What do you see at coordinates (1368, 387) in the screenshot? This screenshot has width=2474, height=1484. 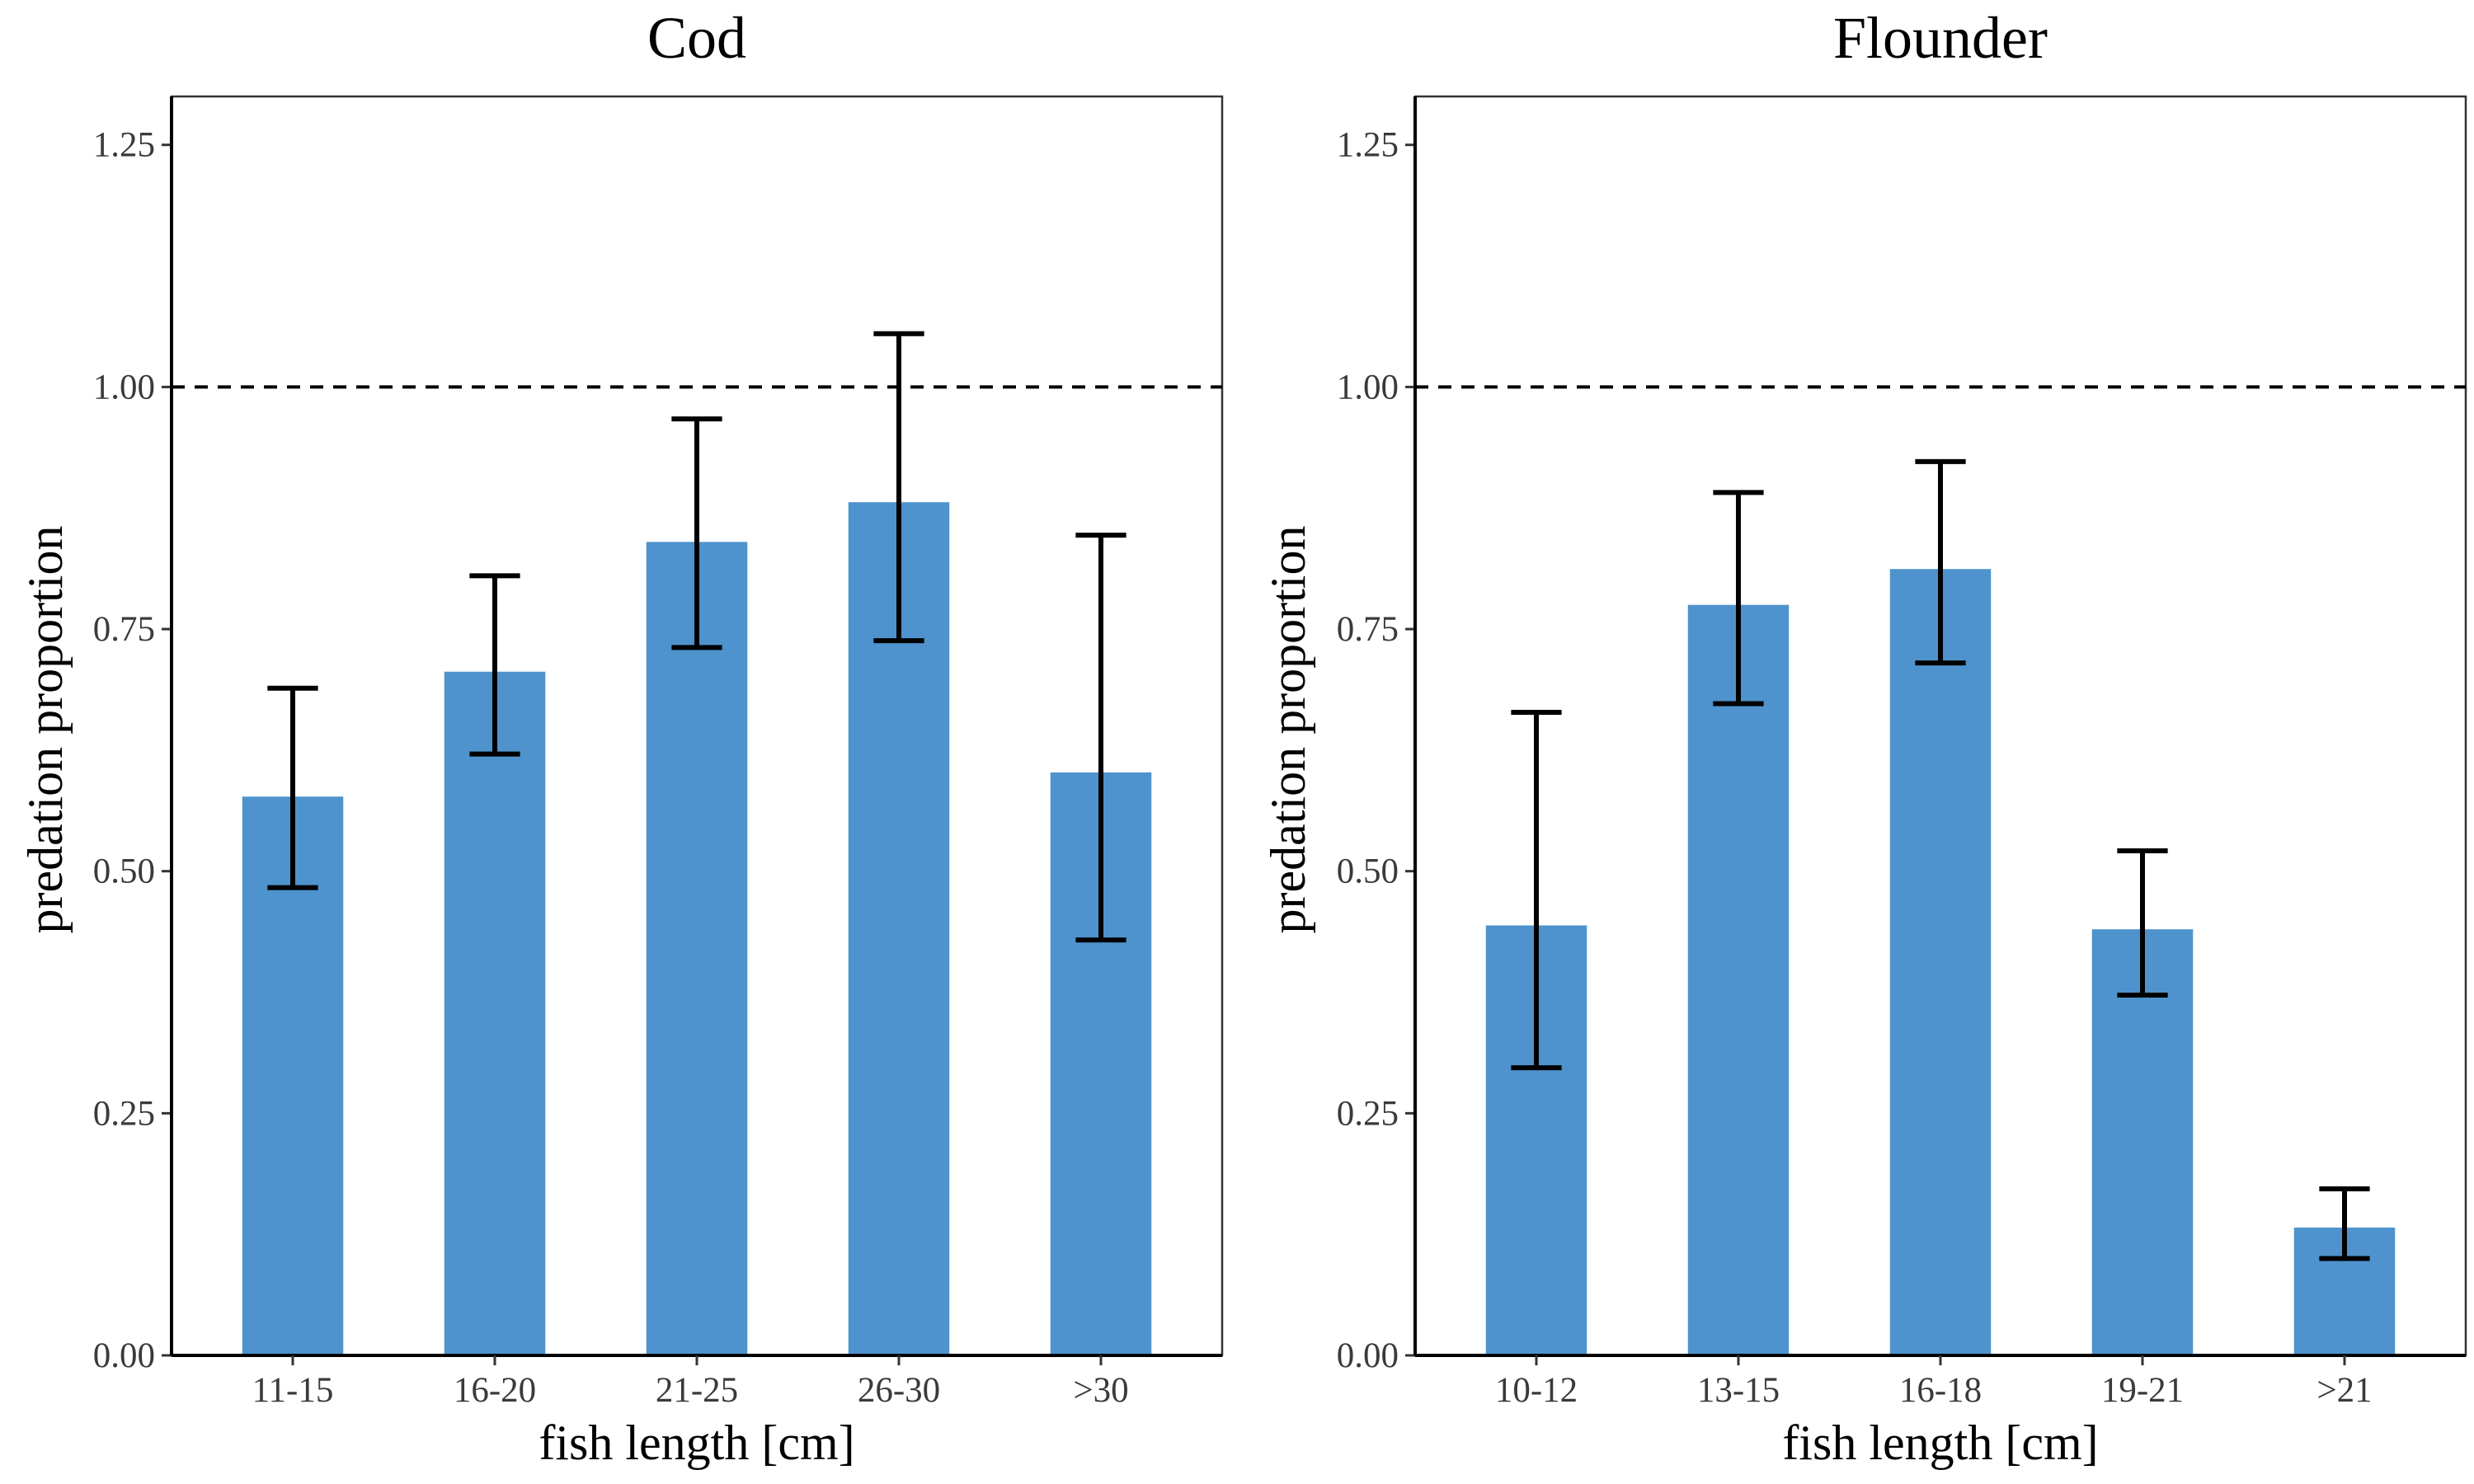 I see `flounder-y-tick-label-4: 1.00` at bounding box center [1368, 387].